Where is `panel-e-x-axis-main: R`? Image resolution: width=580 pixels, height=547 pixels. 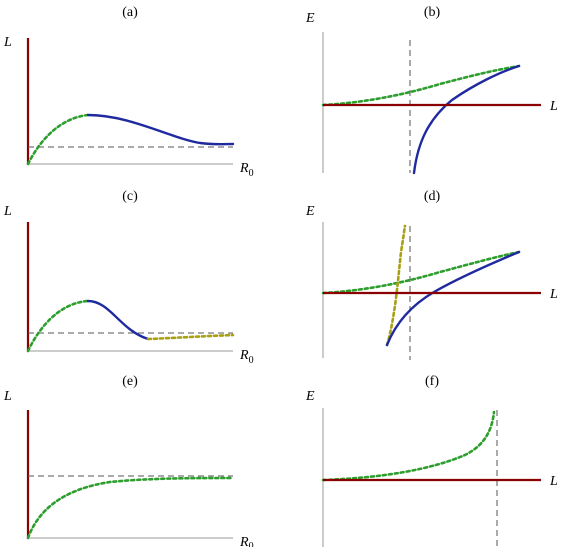 panel-e-x-axis-main: R is located at coordinates (244, 541).